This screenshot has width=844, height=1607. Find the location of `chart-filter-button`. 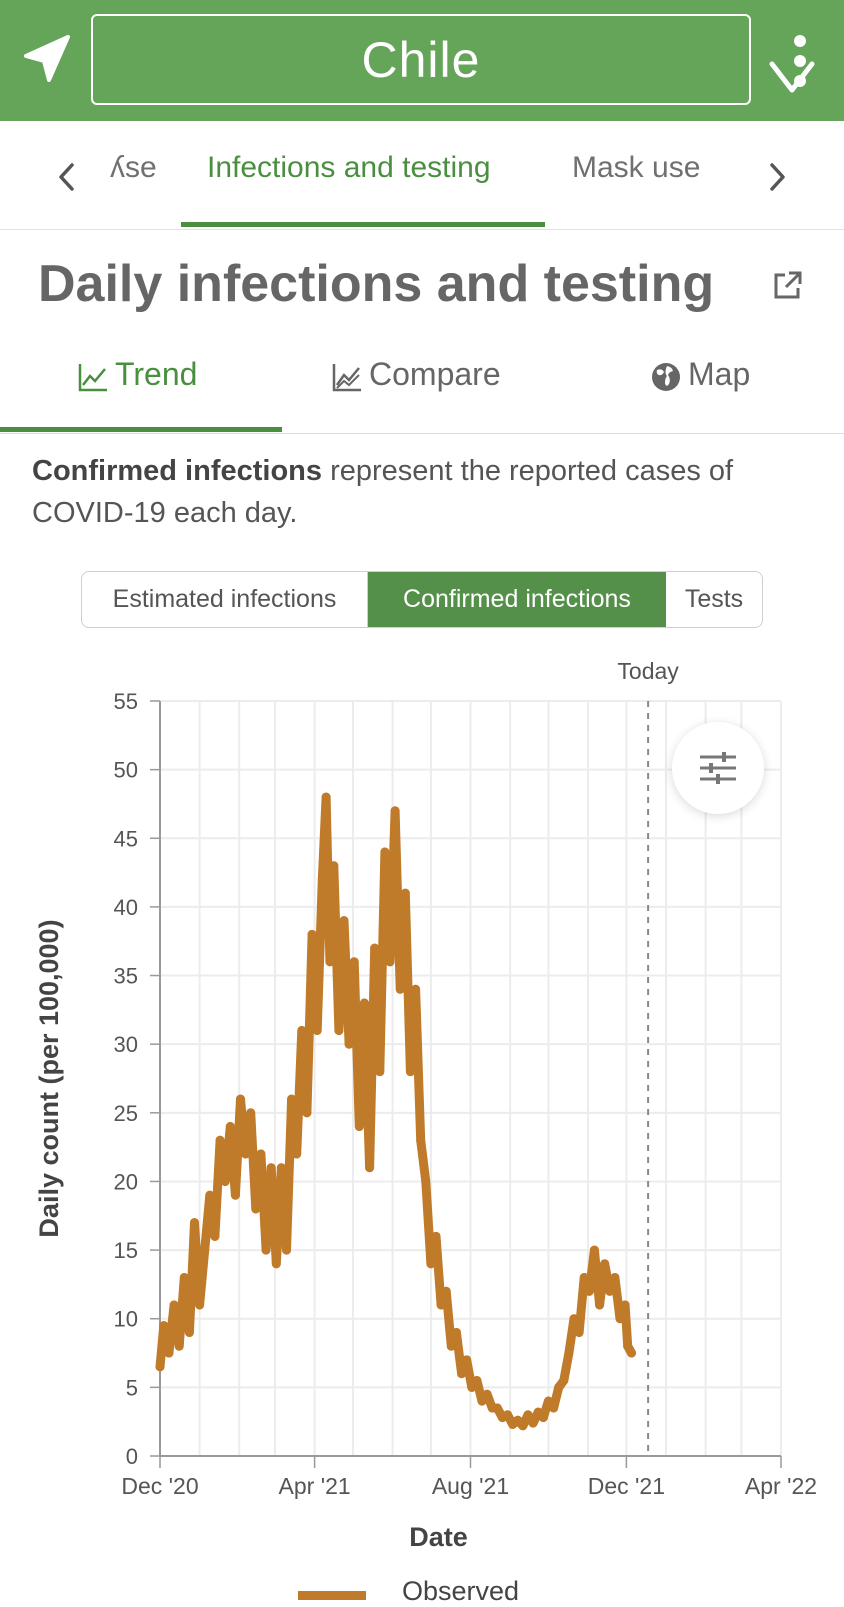

chart-filter-button is located at coordinates (718, 768).